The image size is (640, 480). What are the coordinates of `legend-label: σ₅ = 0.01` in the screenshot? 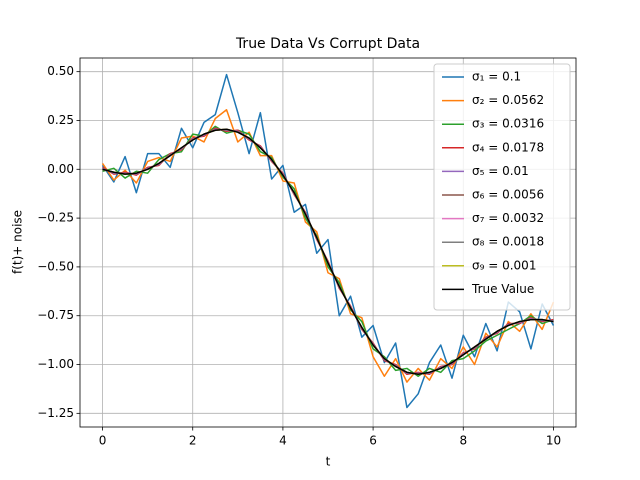 It's located at (500, 171).